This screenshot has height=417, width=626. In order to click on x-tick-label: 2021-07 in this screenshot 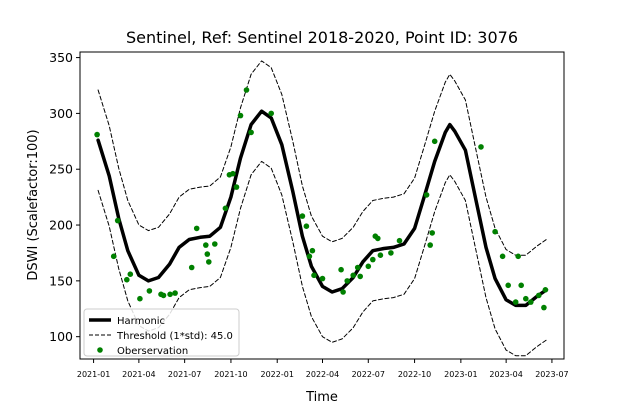, I will do `click(184, 374)`.